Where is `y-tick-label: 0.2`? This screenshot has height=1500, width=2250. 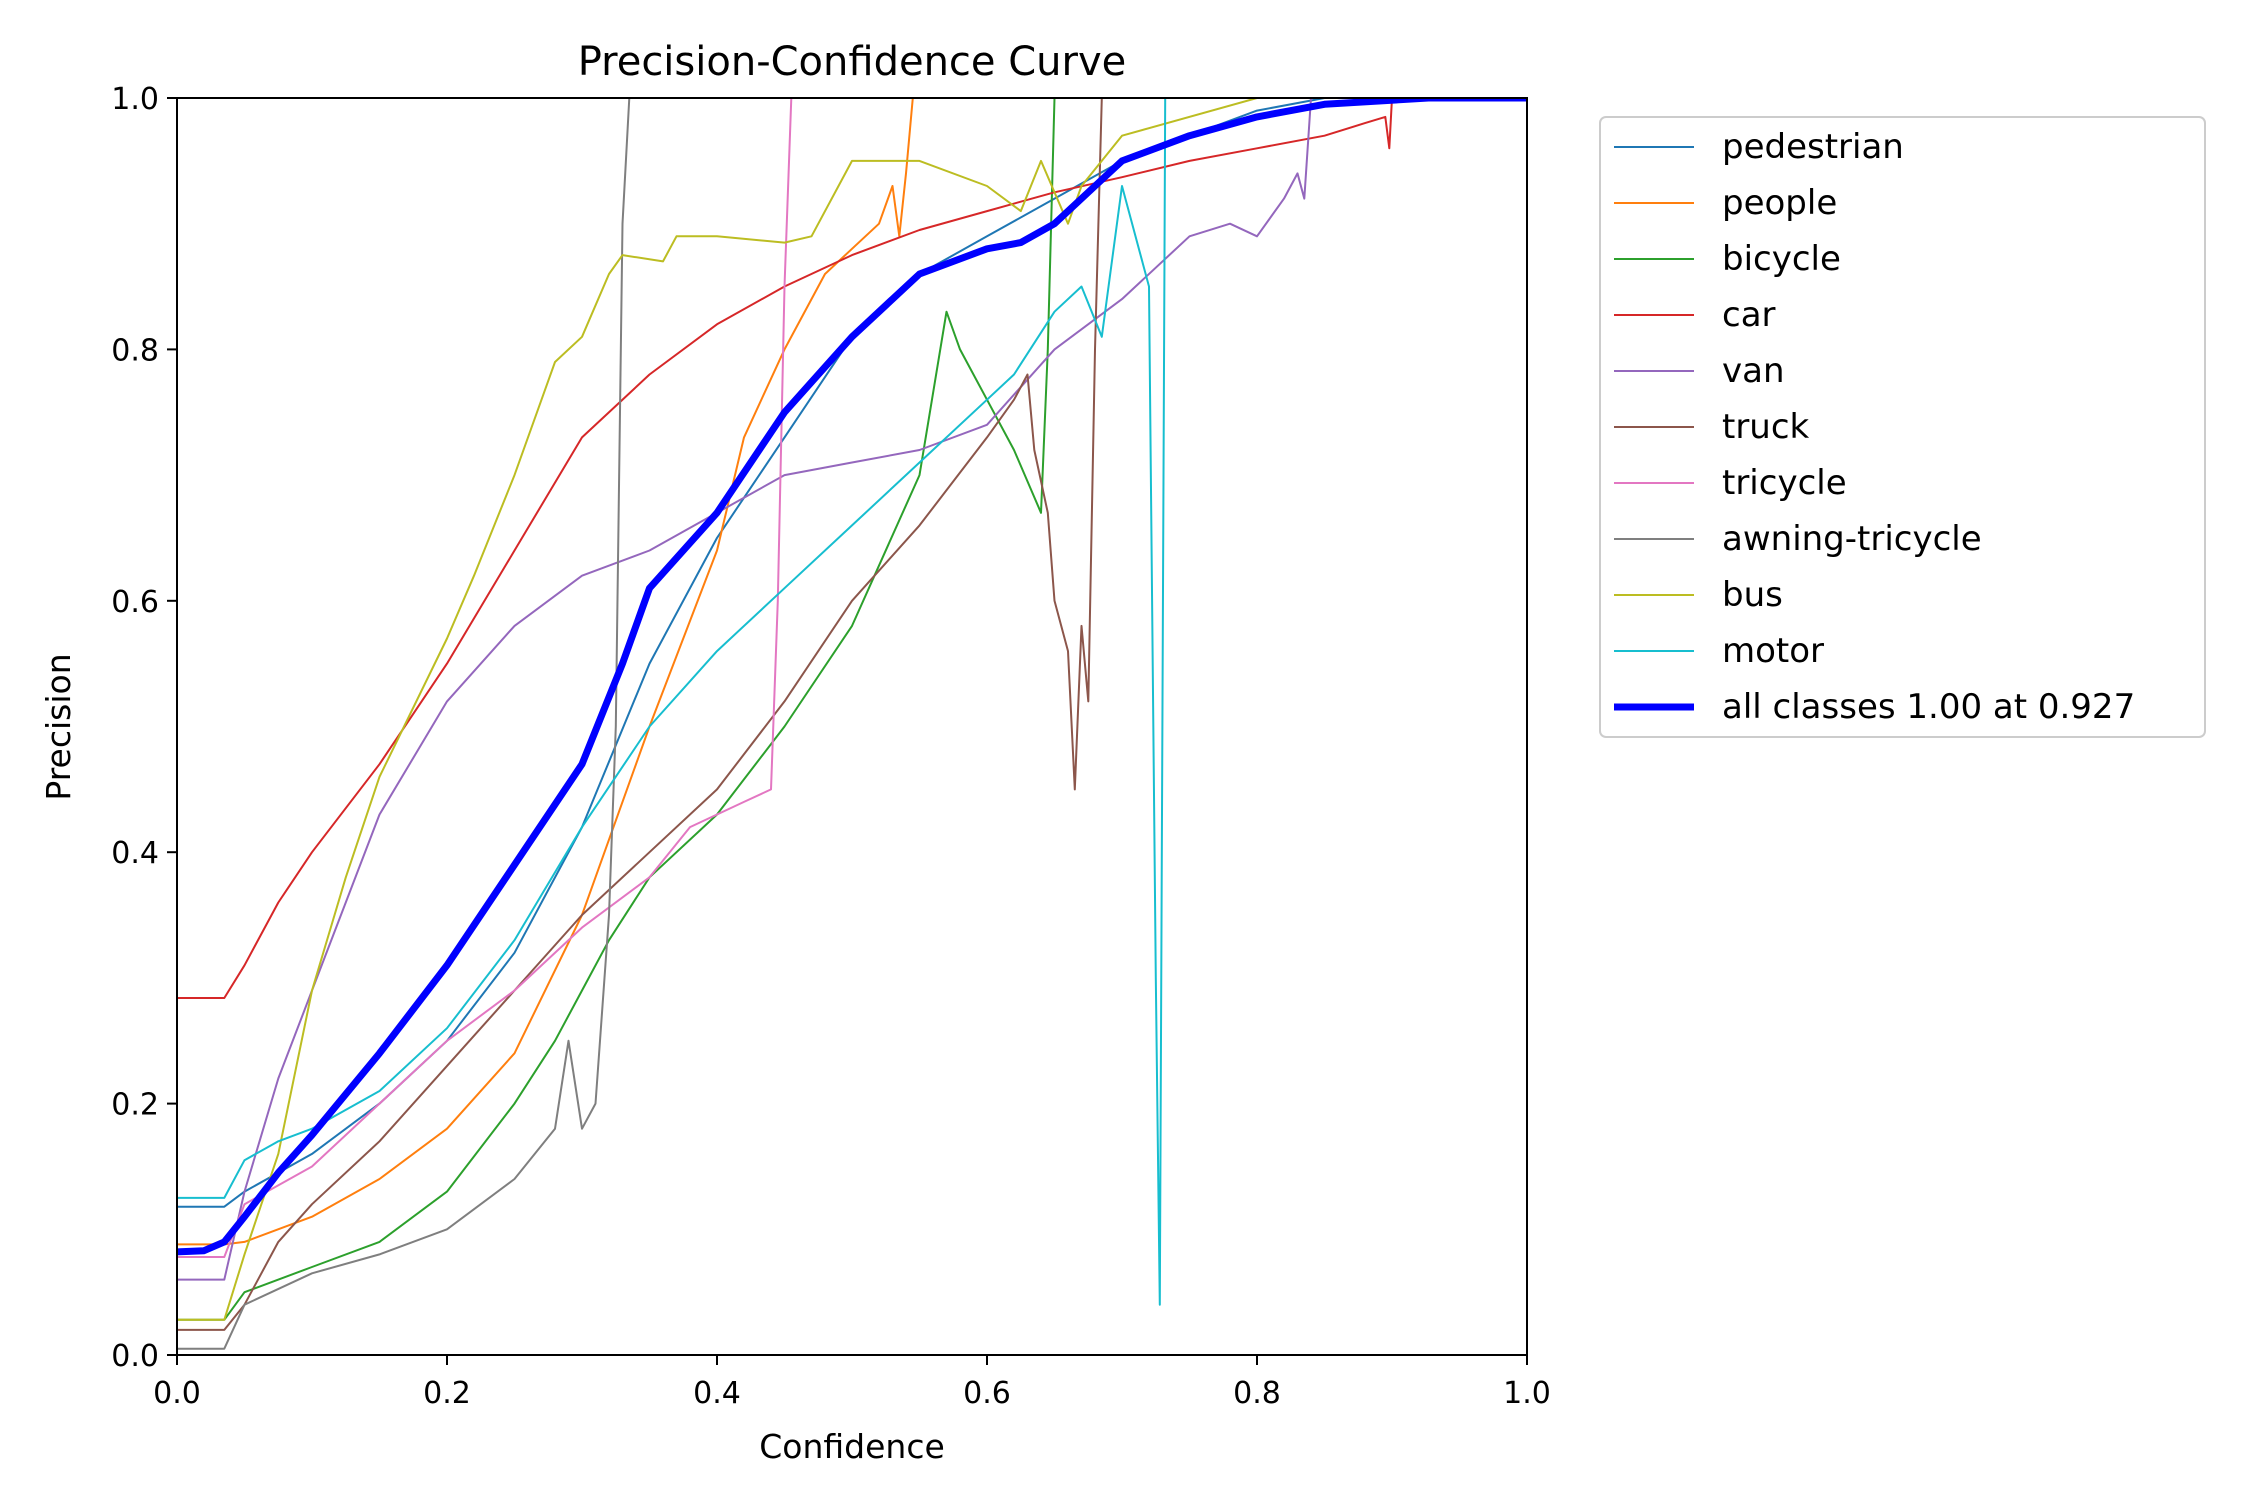
y-tick-label: 0.2 is located at coordinates (135, 1105).